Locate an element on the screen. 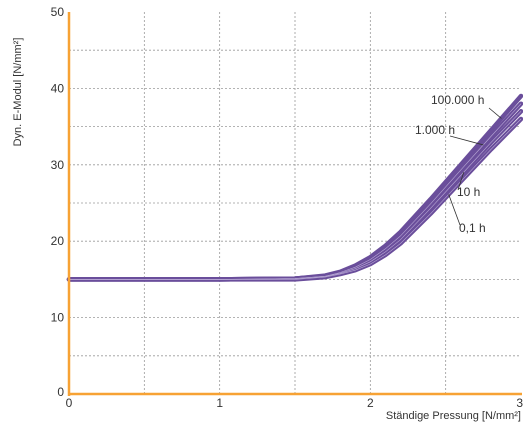 The width and height of the screenshot is (523, 425). series-label: 100.000 h is located at coordinates (457, 100).